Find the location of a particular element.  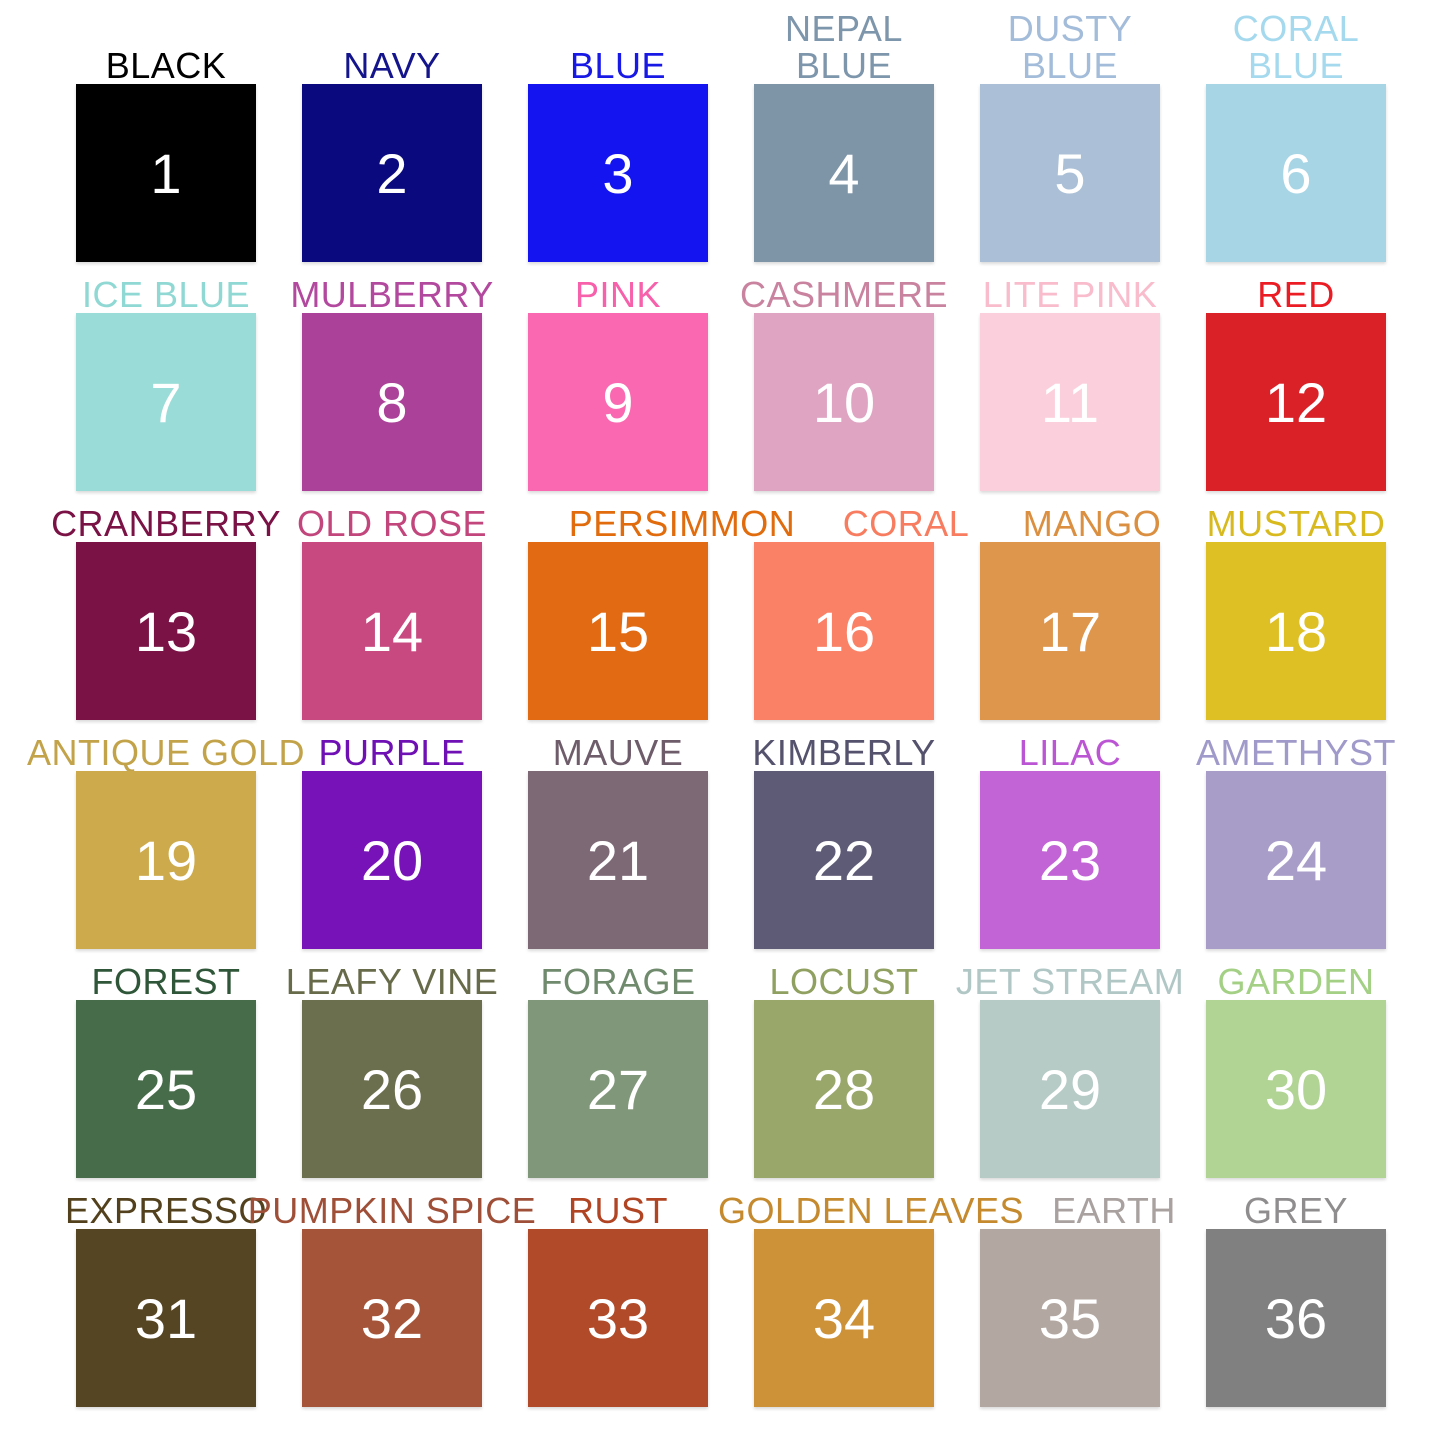

swatch-cell: BLACK 1 is located at coordinates (166, 148).